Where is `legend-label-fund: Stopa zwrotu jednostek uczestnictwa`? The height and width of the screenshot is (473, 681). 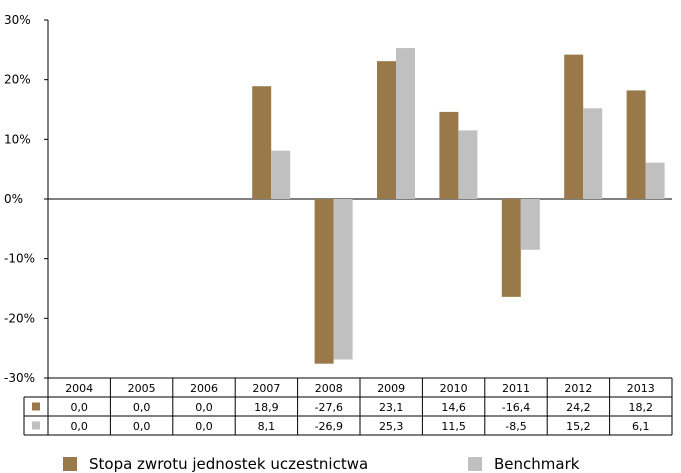 legend-label-fund: Stopa zwrotu jednostek uczestnictwa is located at coordinates (229, 464).